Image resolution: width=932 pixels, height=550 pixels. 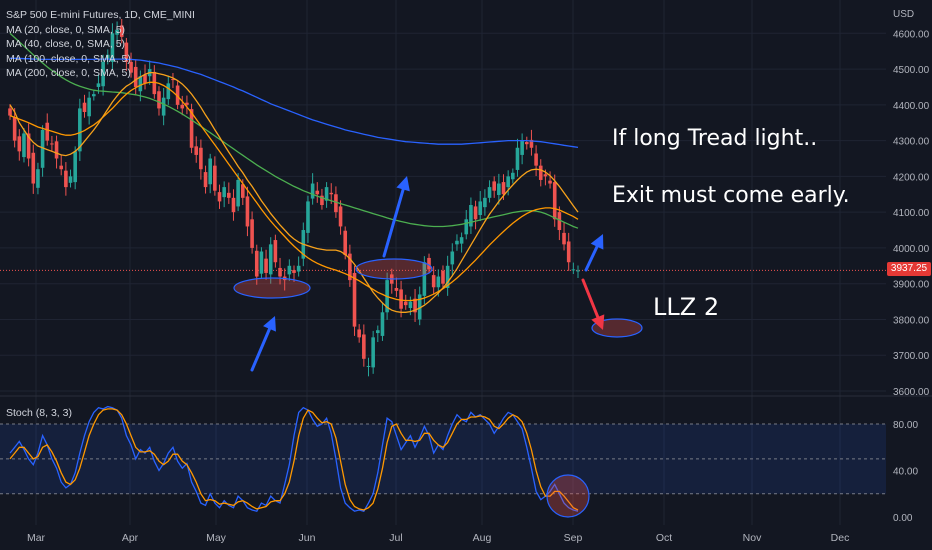 What do you see at coordinates (394, 269) in the screenshot?
I see `support-ellipse` at bounding box center [394, 269].